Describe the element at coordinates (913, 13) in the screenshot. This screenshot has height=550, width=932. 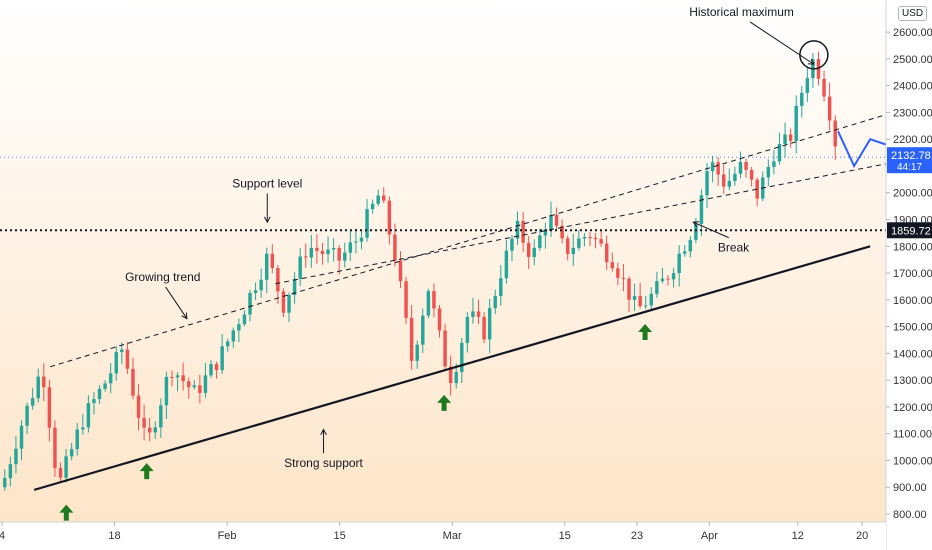
I see `currency-badge: USD` at that location.